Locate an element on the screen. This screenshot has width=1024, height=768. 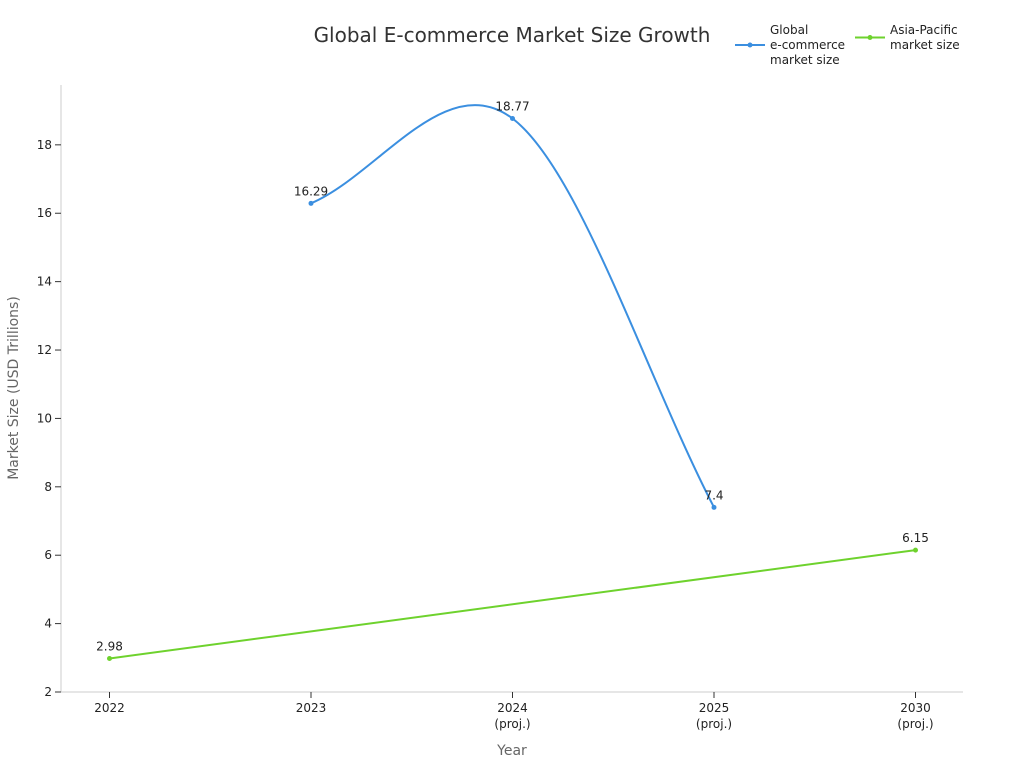
y-tick-label: 14 is located at coordinates (44, 282).